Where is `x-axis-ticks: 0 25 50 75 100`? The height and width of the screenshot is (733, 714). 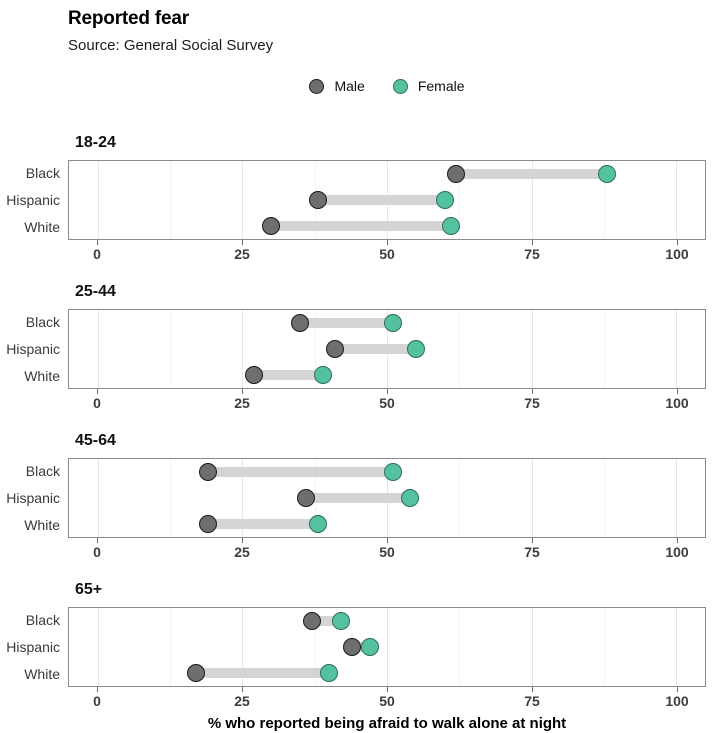
x-axis-ticks: 0 25 50 75 100 is located at coordinates (387, 253).